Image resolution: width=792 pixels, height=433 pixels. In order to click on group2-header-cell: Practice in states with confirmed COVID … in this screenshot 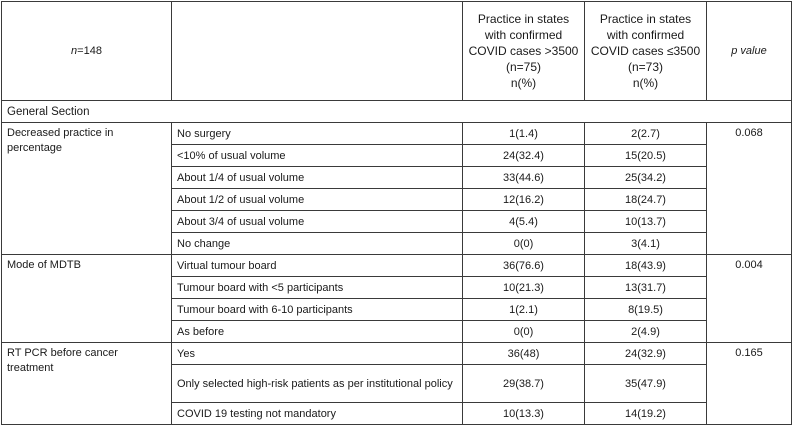, I will do `click(645, 51)`.